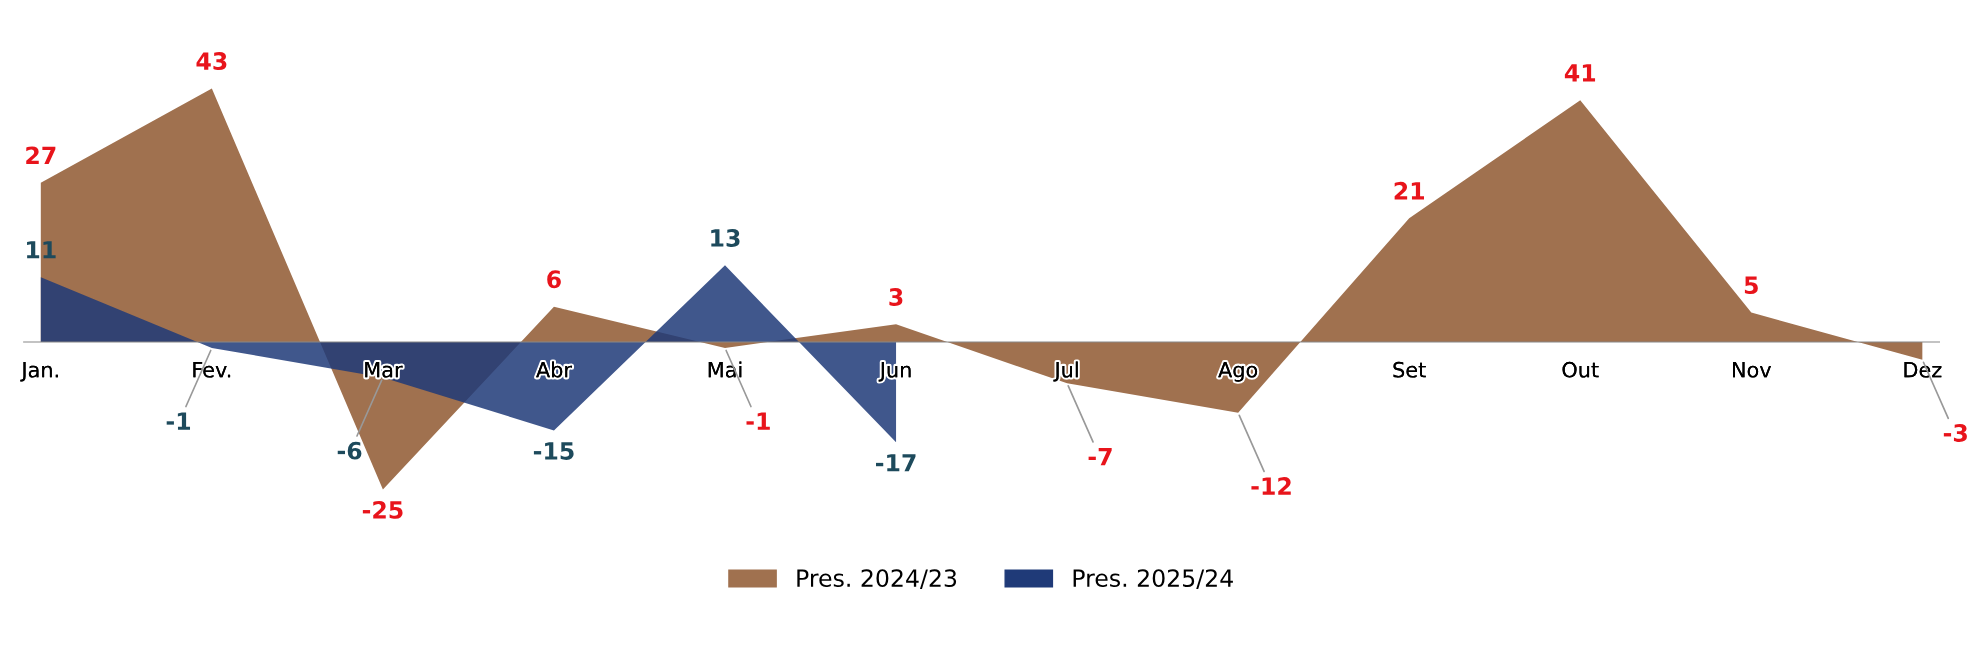 This screenshot has height=672, width=1975. What do you see at coordinates (1100, 456) in the screenshot?
I see `data-label: -7` at bounding box center [1100, 456].